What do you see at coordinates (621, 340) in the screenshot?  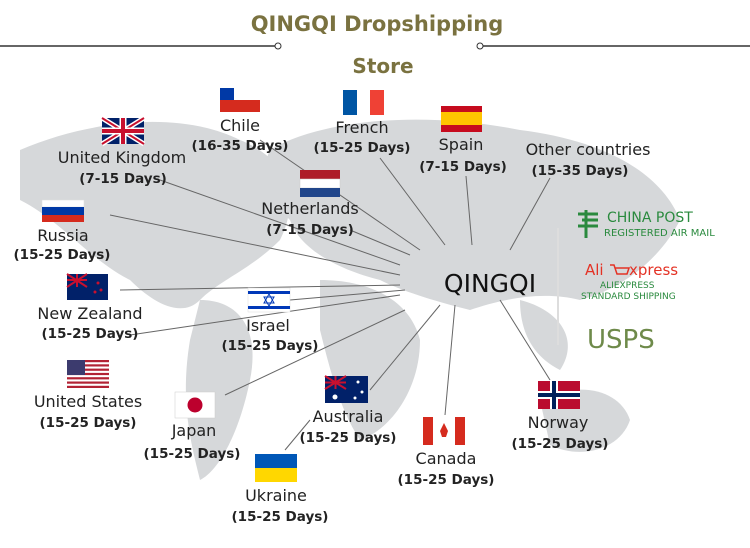 I see `usps: USPS` at bounding box center [621, 340].